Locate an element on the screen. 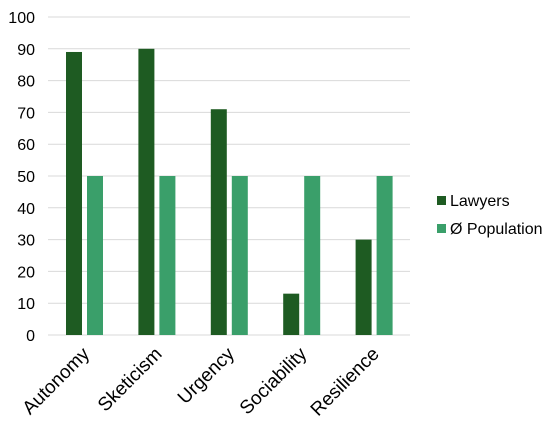  y-tick-label-100: 100 is located at coordinates (21, 18).